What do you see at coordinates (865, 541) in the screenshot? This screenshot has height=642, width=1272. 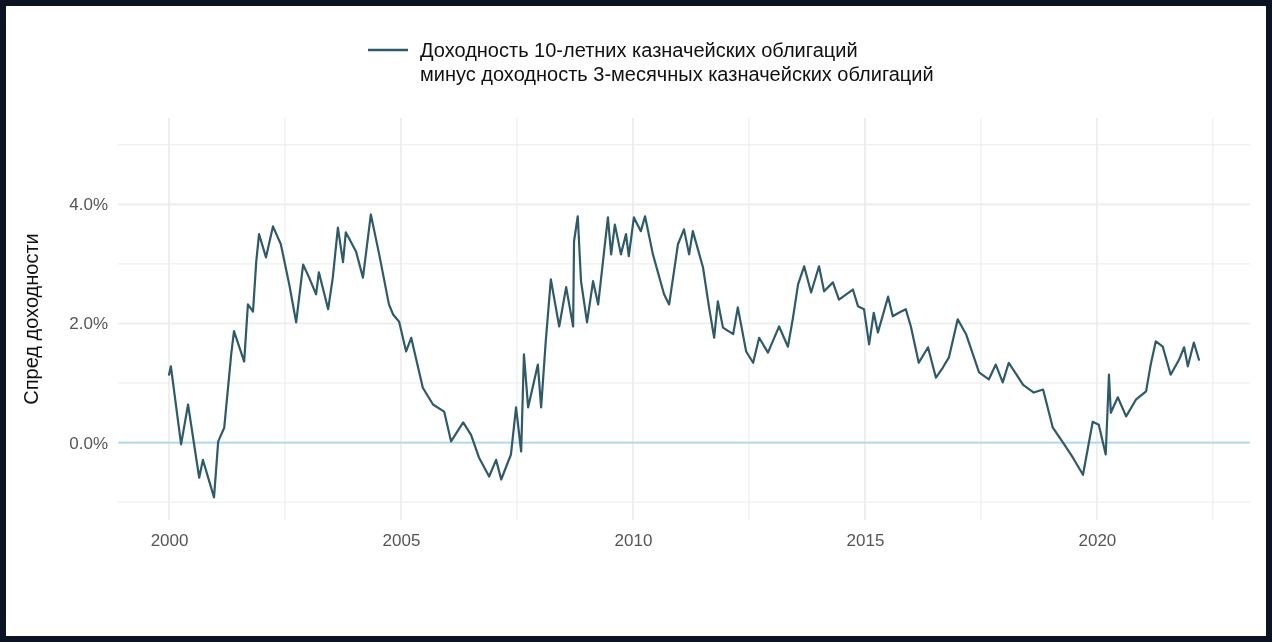 I see `x-tick-label: 2015` at bounding box center [865, 541].